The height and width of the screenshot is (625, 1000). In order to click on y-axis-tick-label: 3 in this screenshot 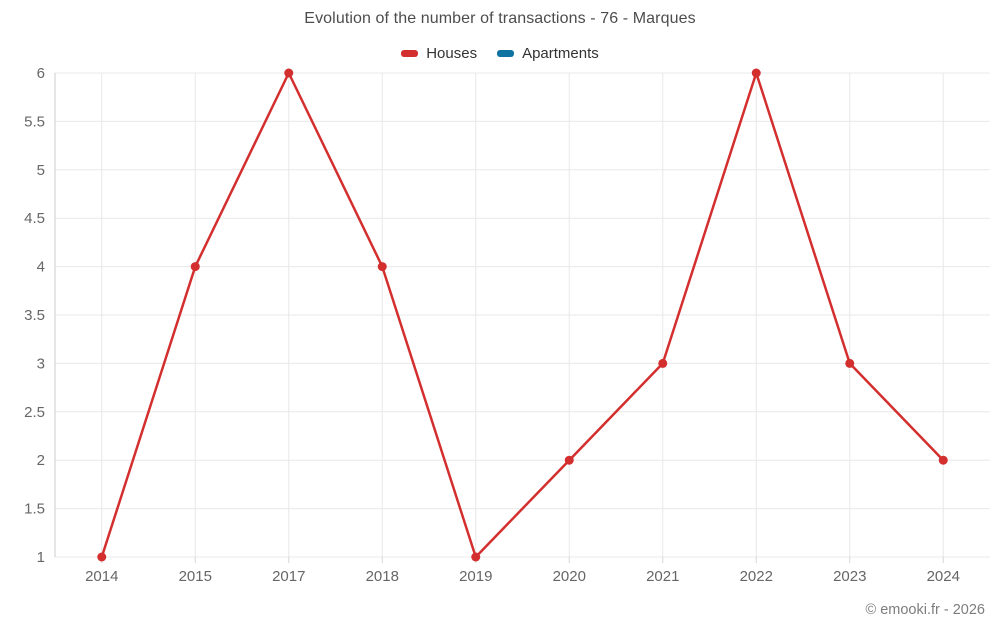, I will do `click(41, 363)`.